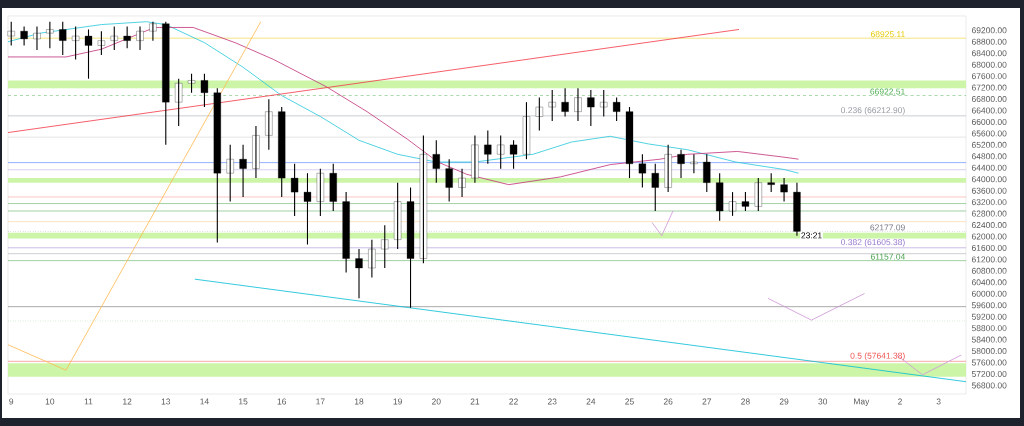 This screenshot has width=1024, height=426. What do you see at coordinates (989, 236) in the screenshot?
I see `y-tick-label: 62000.00` at bounding box center [989, 236].